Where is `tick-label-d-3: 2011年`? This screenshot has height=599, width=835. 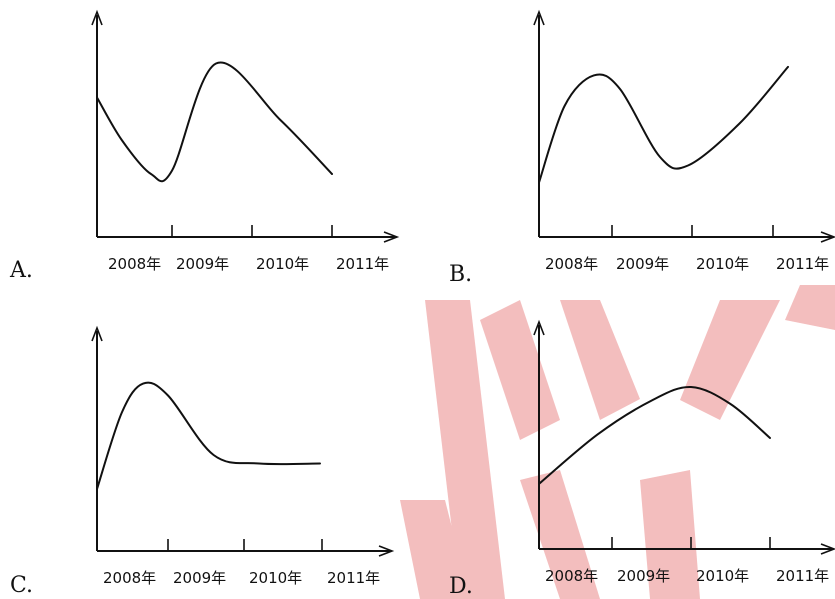
tick-label-d-3: 2011年 is located at coordinates (802, 576).